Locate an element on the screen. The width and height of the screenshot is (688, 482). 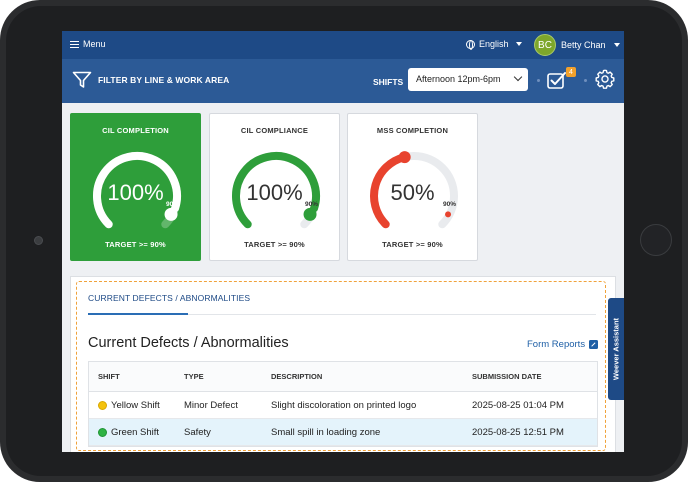
form-reports-link: Form Reports is located at coordinates (563, 344).